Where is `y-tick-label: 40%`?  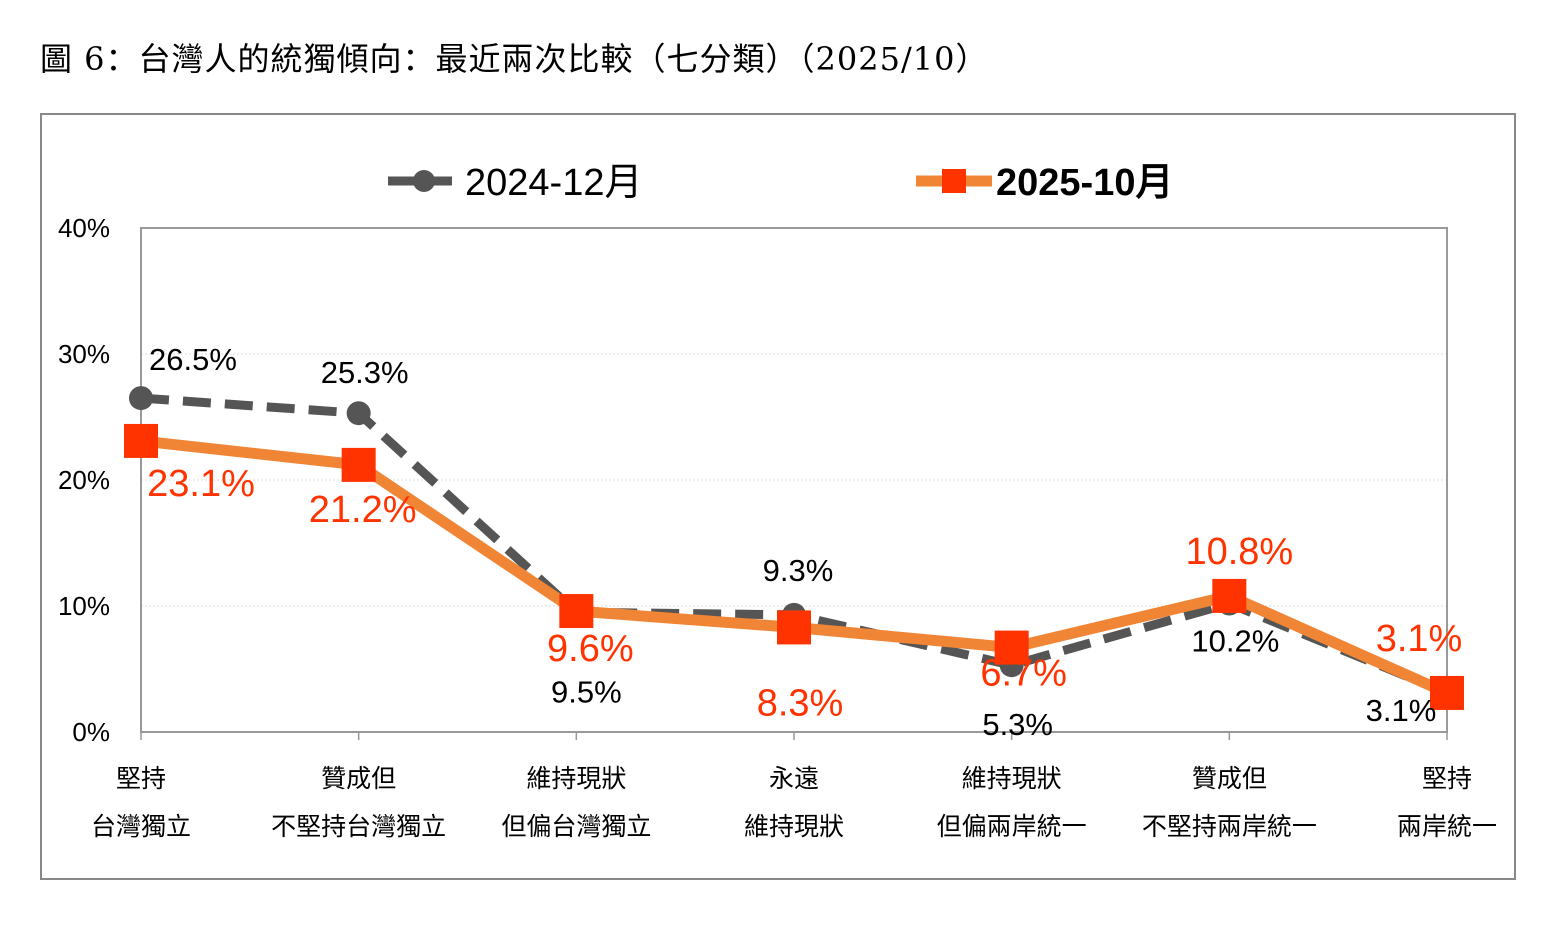
y-tick-label: 40% is located at coordinates (84, 228).